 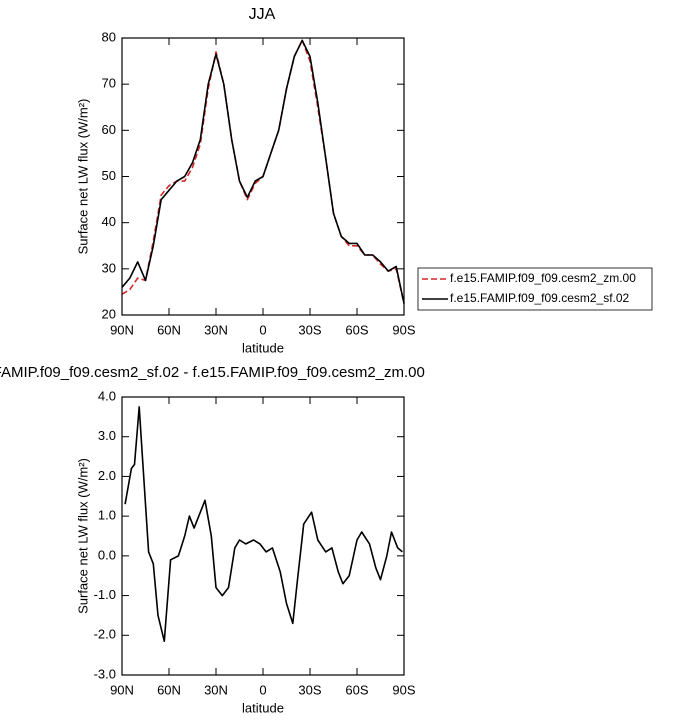 I want to click on y-tick-label: 1.0, so click(x=107, y=515).